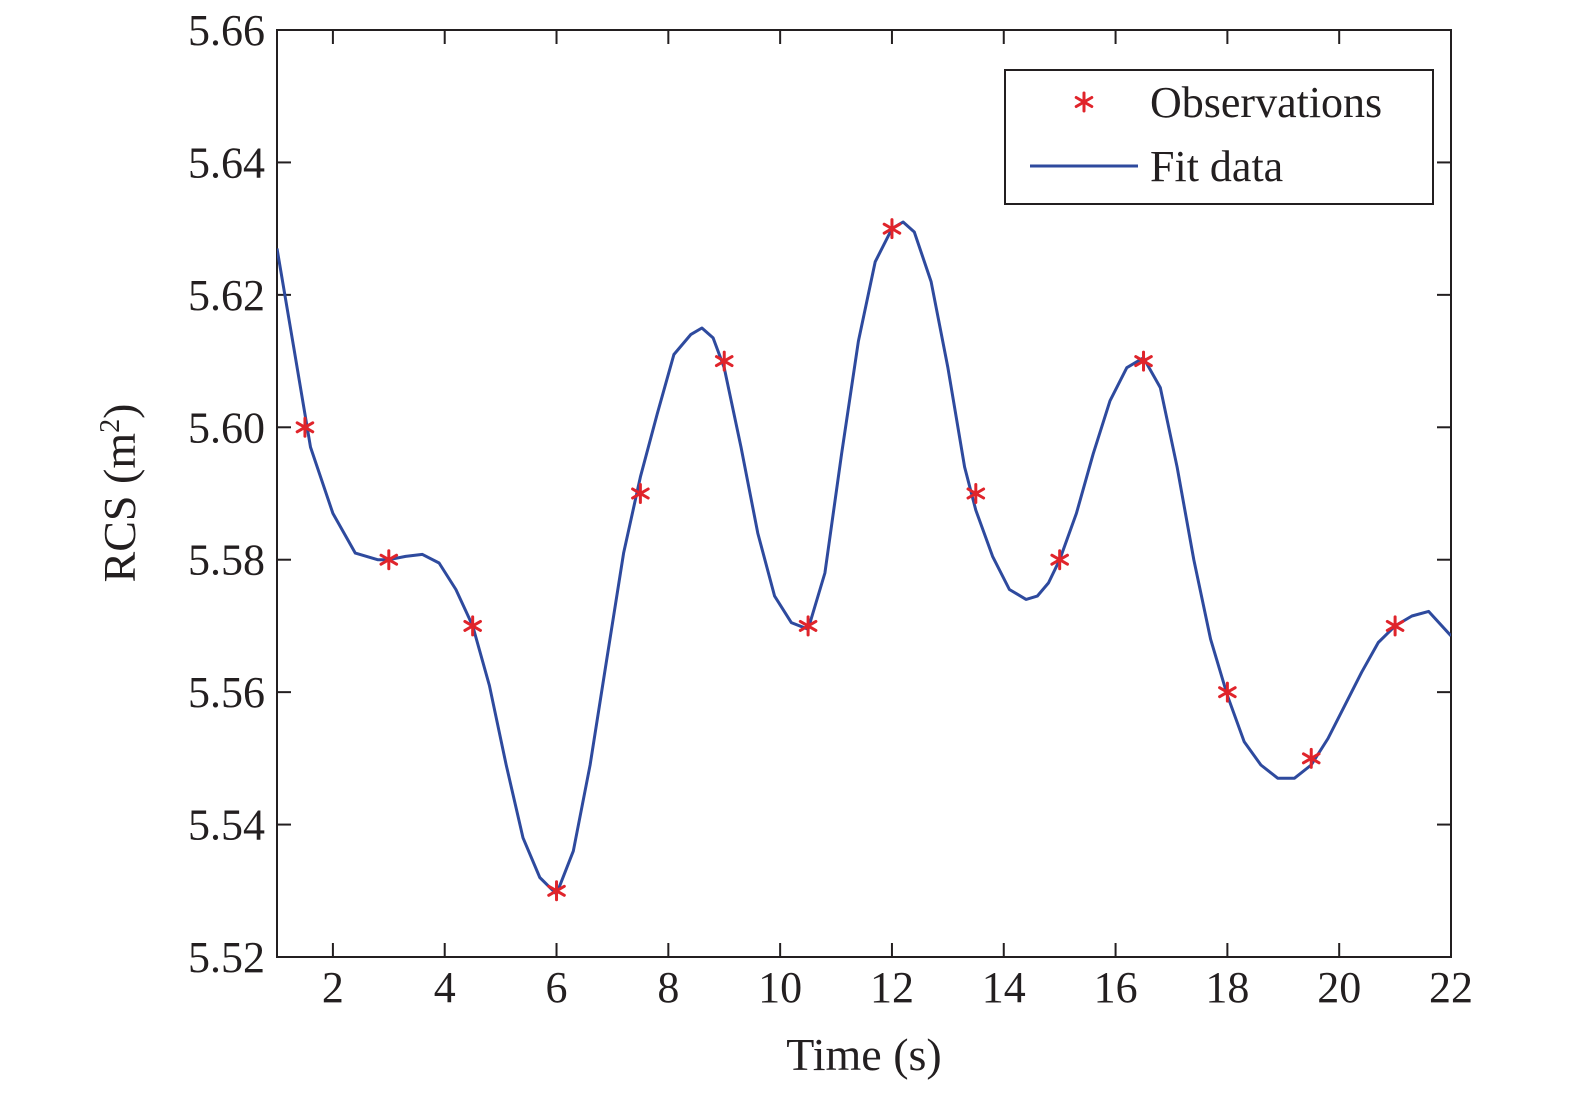 This screenshot has height=1093, width=1575. I want to click on legend-asterisk-icon, so click(1084, 102).